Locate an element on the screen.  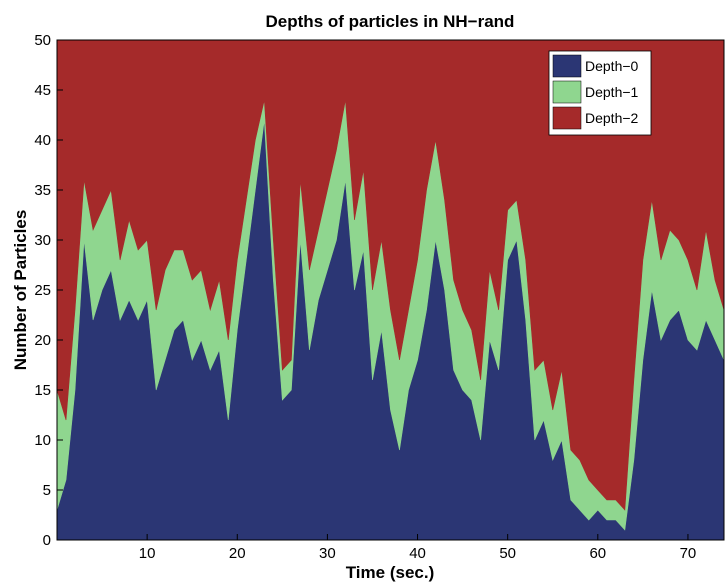
y-axis-label: Number of Particles is located at coordinates (20, 290).